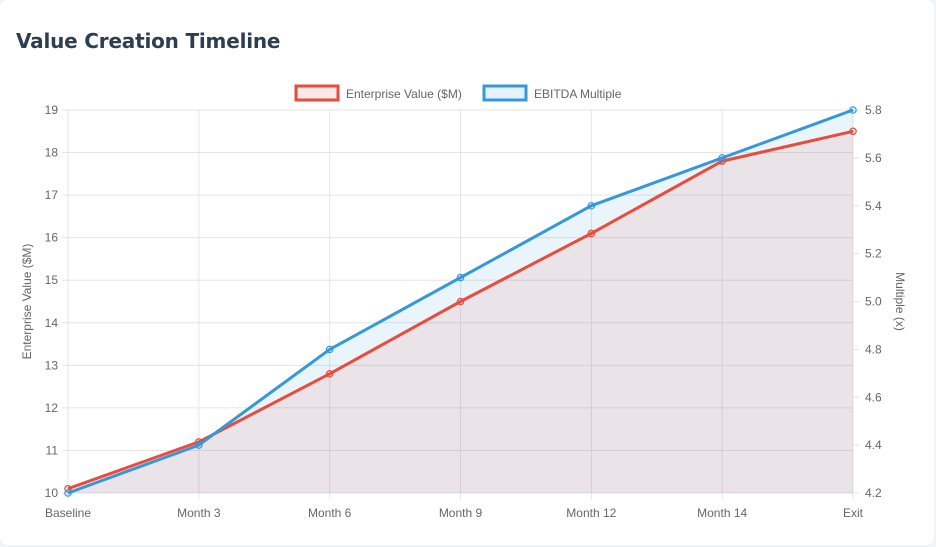 The image size is (936, 547). I want to click on left-axis-tick-label: 10, so click(52, 493).